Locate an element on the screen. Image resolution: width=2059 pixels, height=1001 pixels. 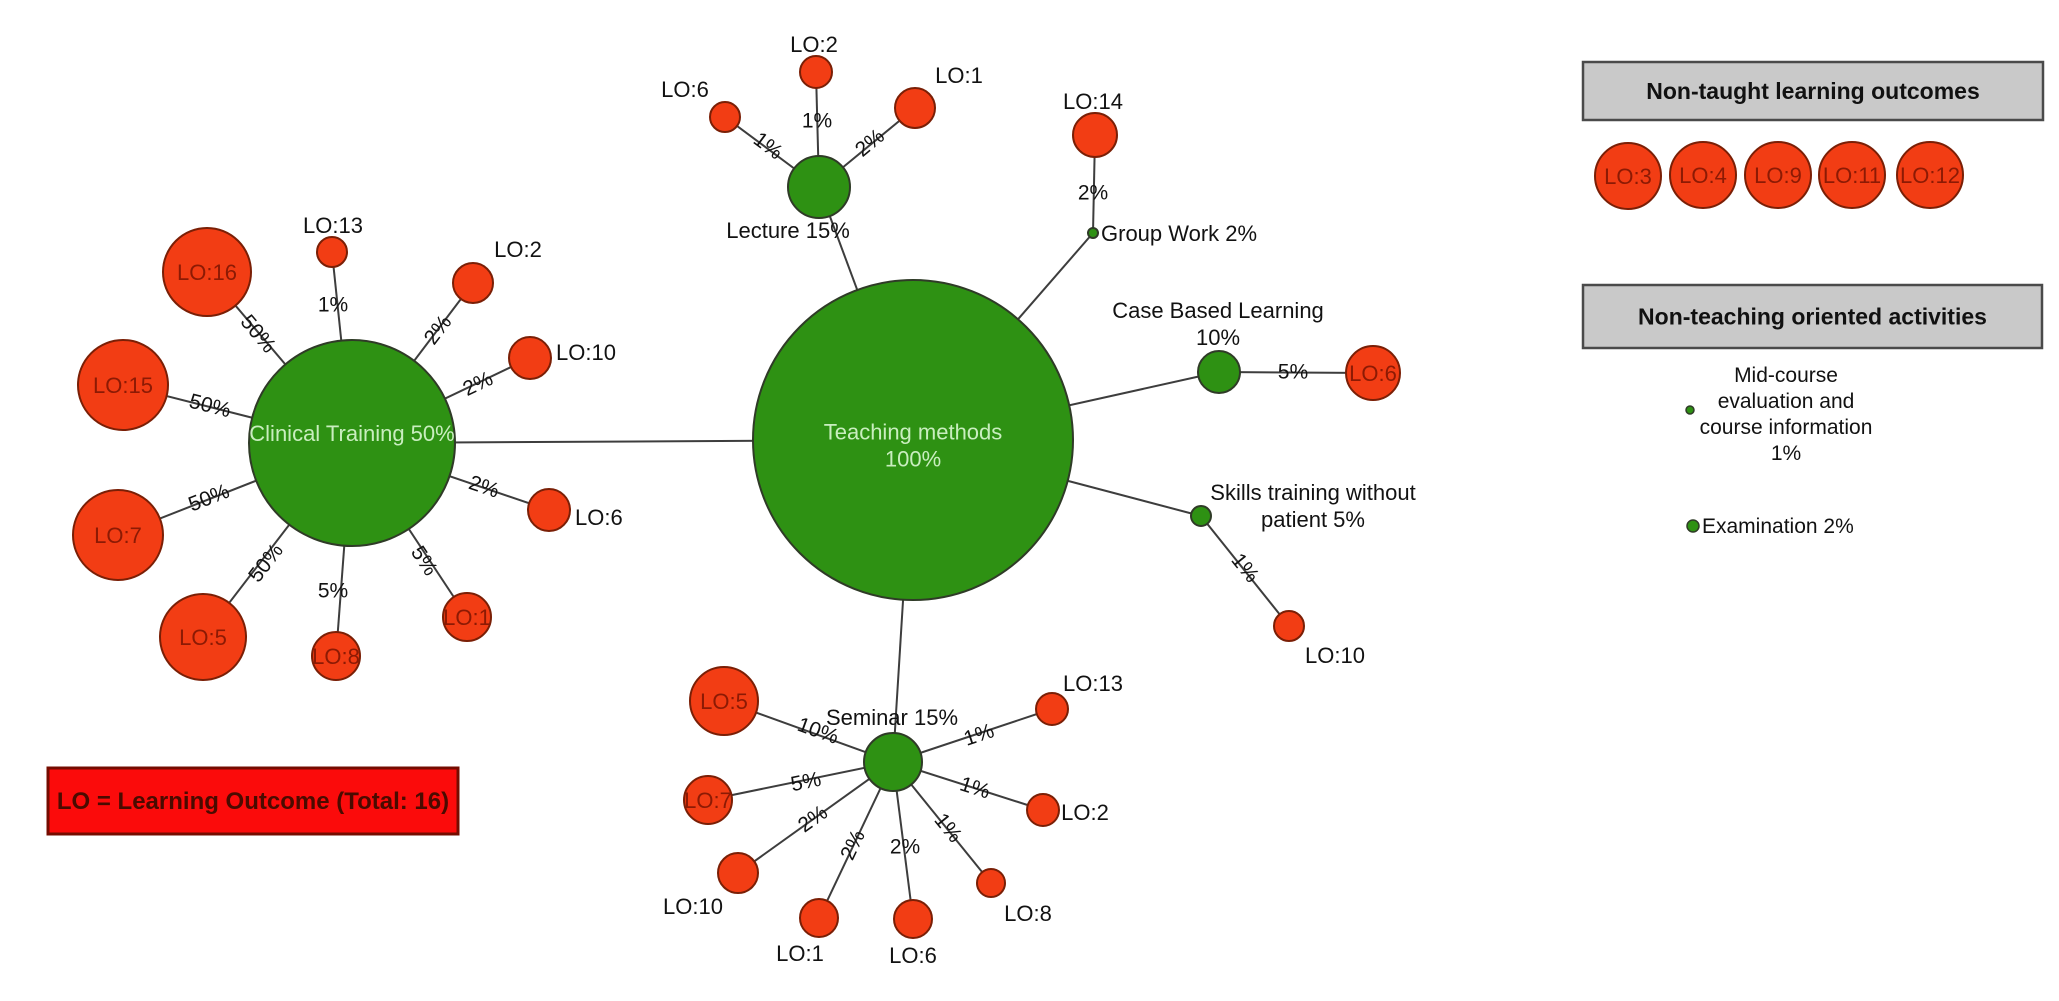
node-label-c6: LO:6 is located at coordinates (599, 517).